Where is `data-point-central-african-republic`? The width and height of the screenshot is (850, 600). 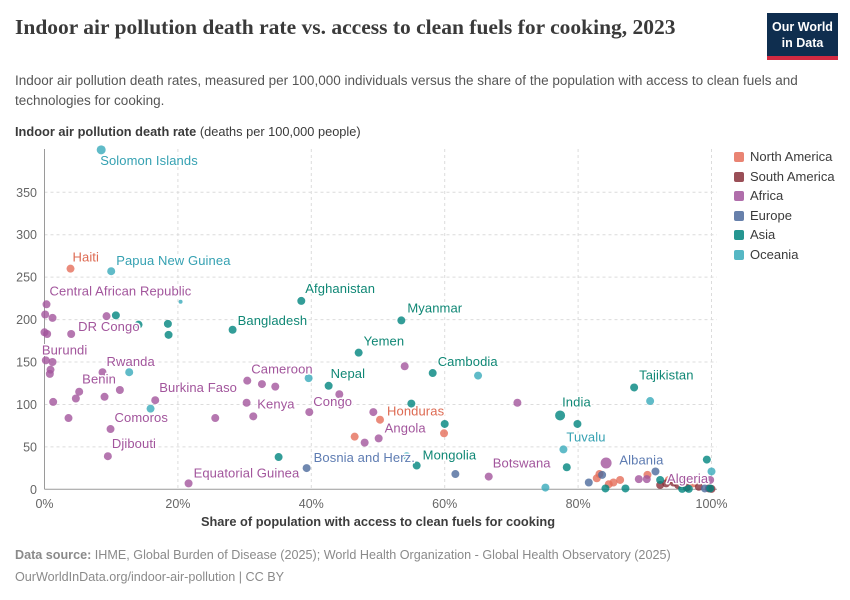 data-point-central-african-republic is located at coordinates (46, 304).